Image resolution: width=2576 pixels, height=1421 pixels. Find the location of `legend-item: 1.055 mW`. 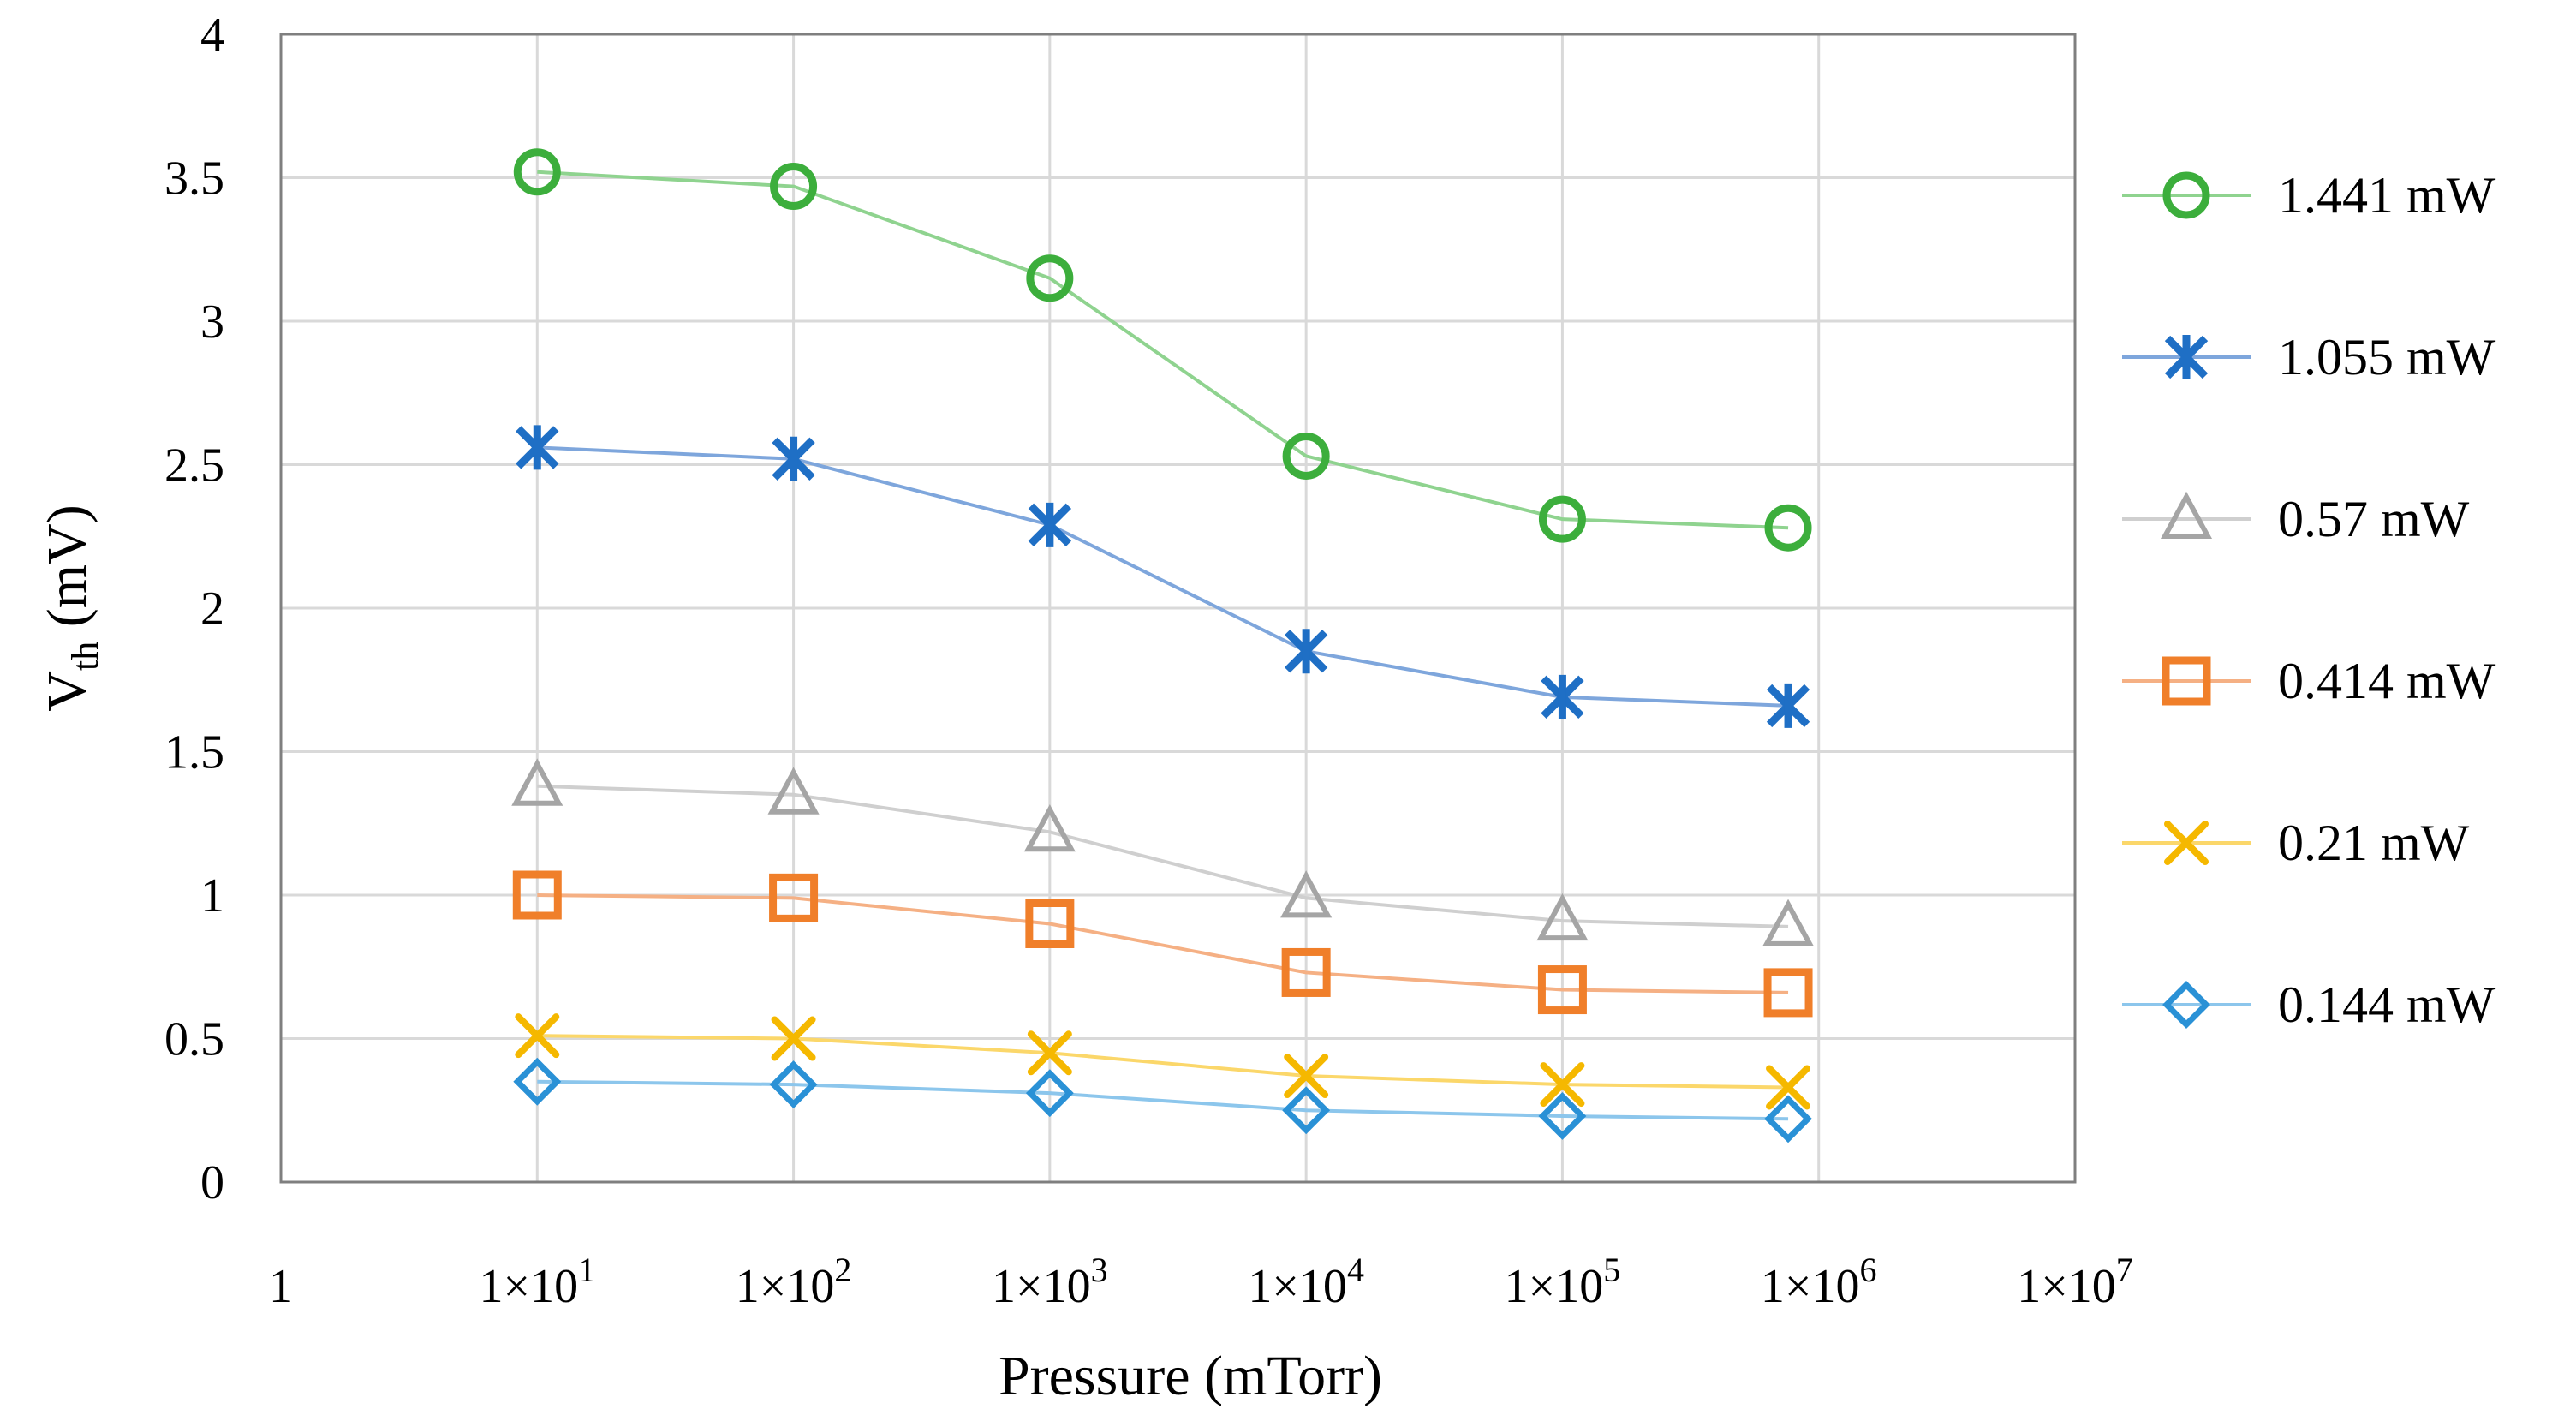

legend-item: 1.055 mW is located at coordinates (2309, 357).